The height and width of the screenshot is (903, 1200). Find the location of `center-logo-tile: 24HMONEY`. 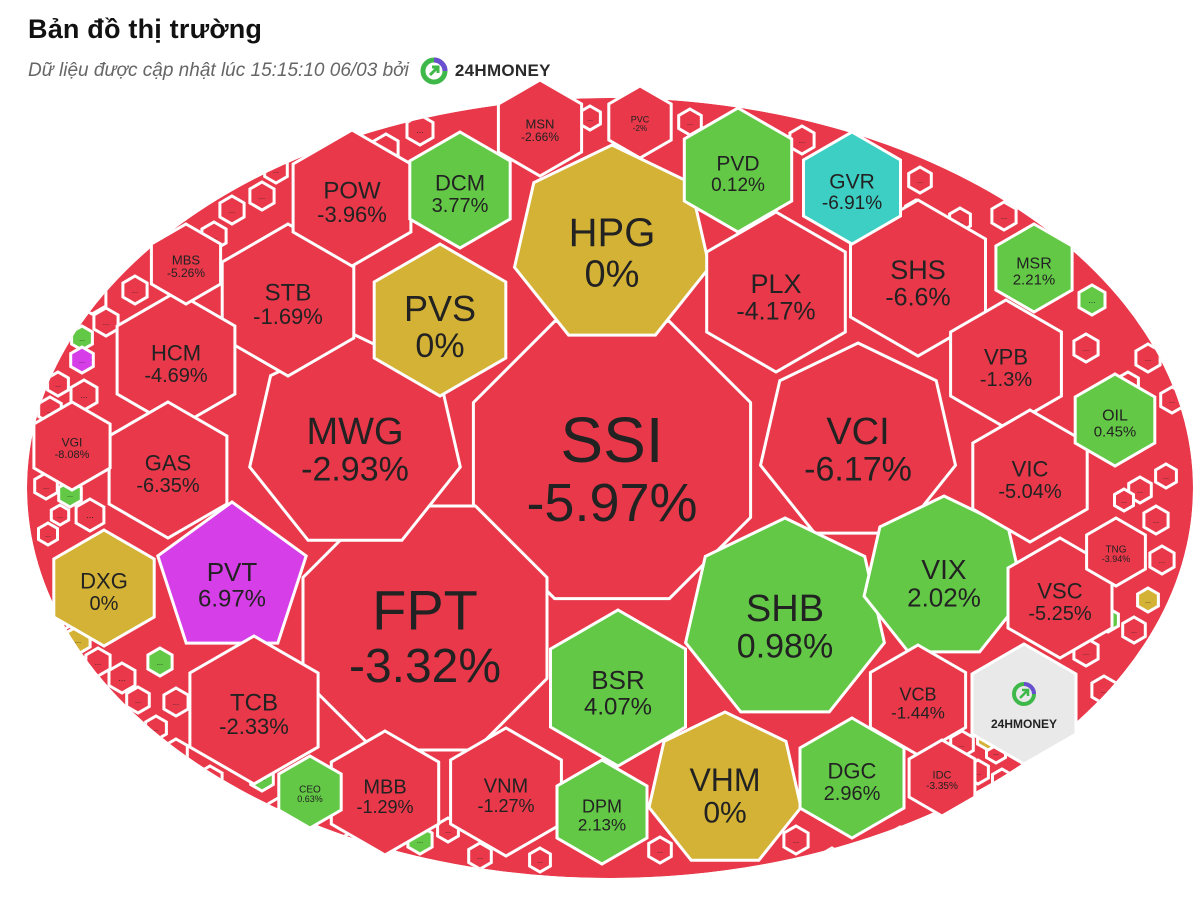

center-logo-tile: 24HMONEY is located at coordinates (1024, 704).